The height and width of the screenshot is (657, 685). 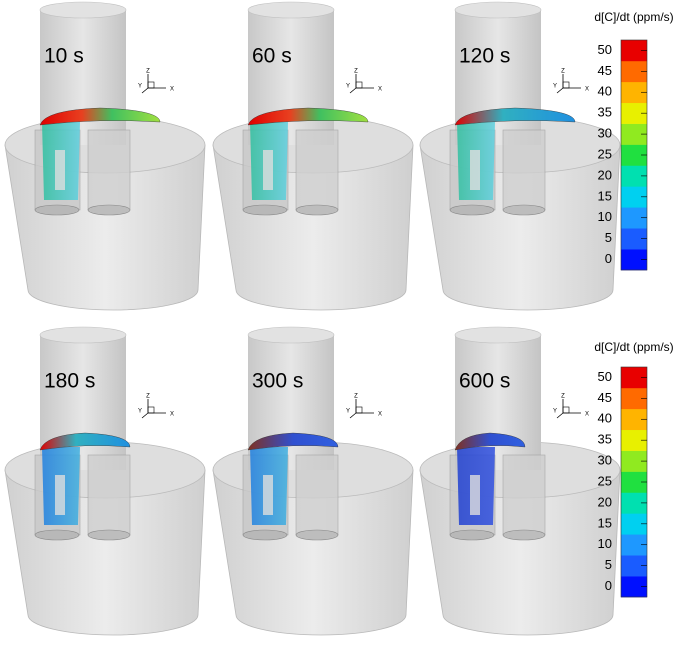 I want to click on panel: 120 s Z Y X, so click(x=520, y=156).